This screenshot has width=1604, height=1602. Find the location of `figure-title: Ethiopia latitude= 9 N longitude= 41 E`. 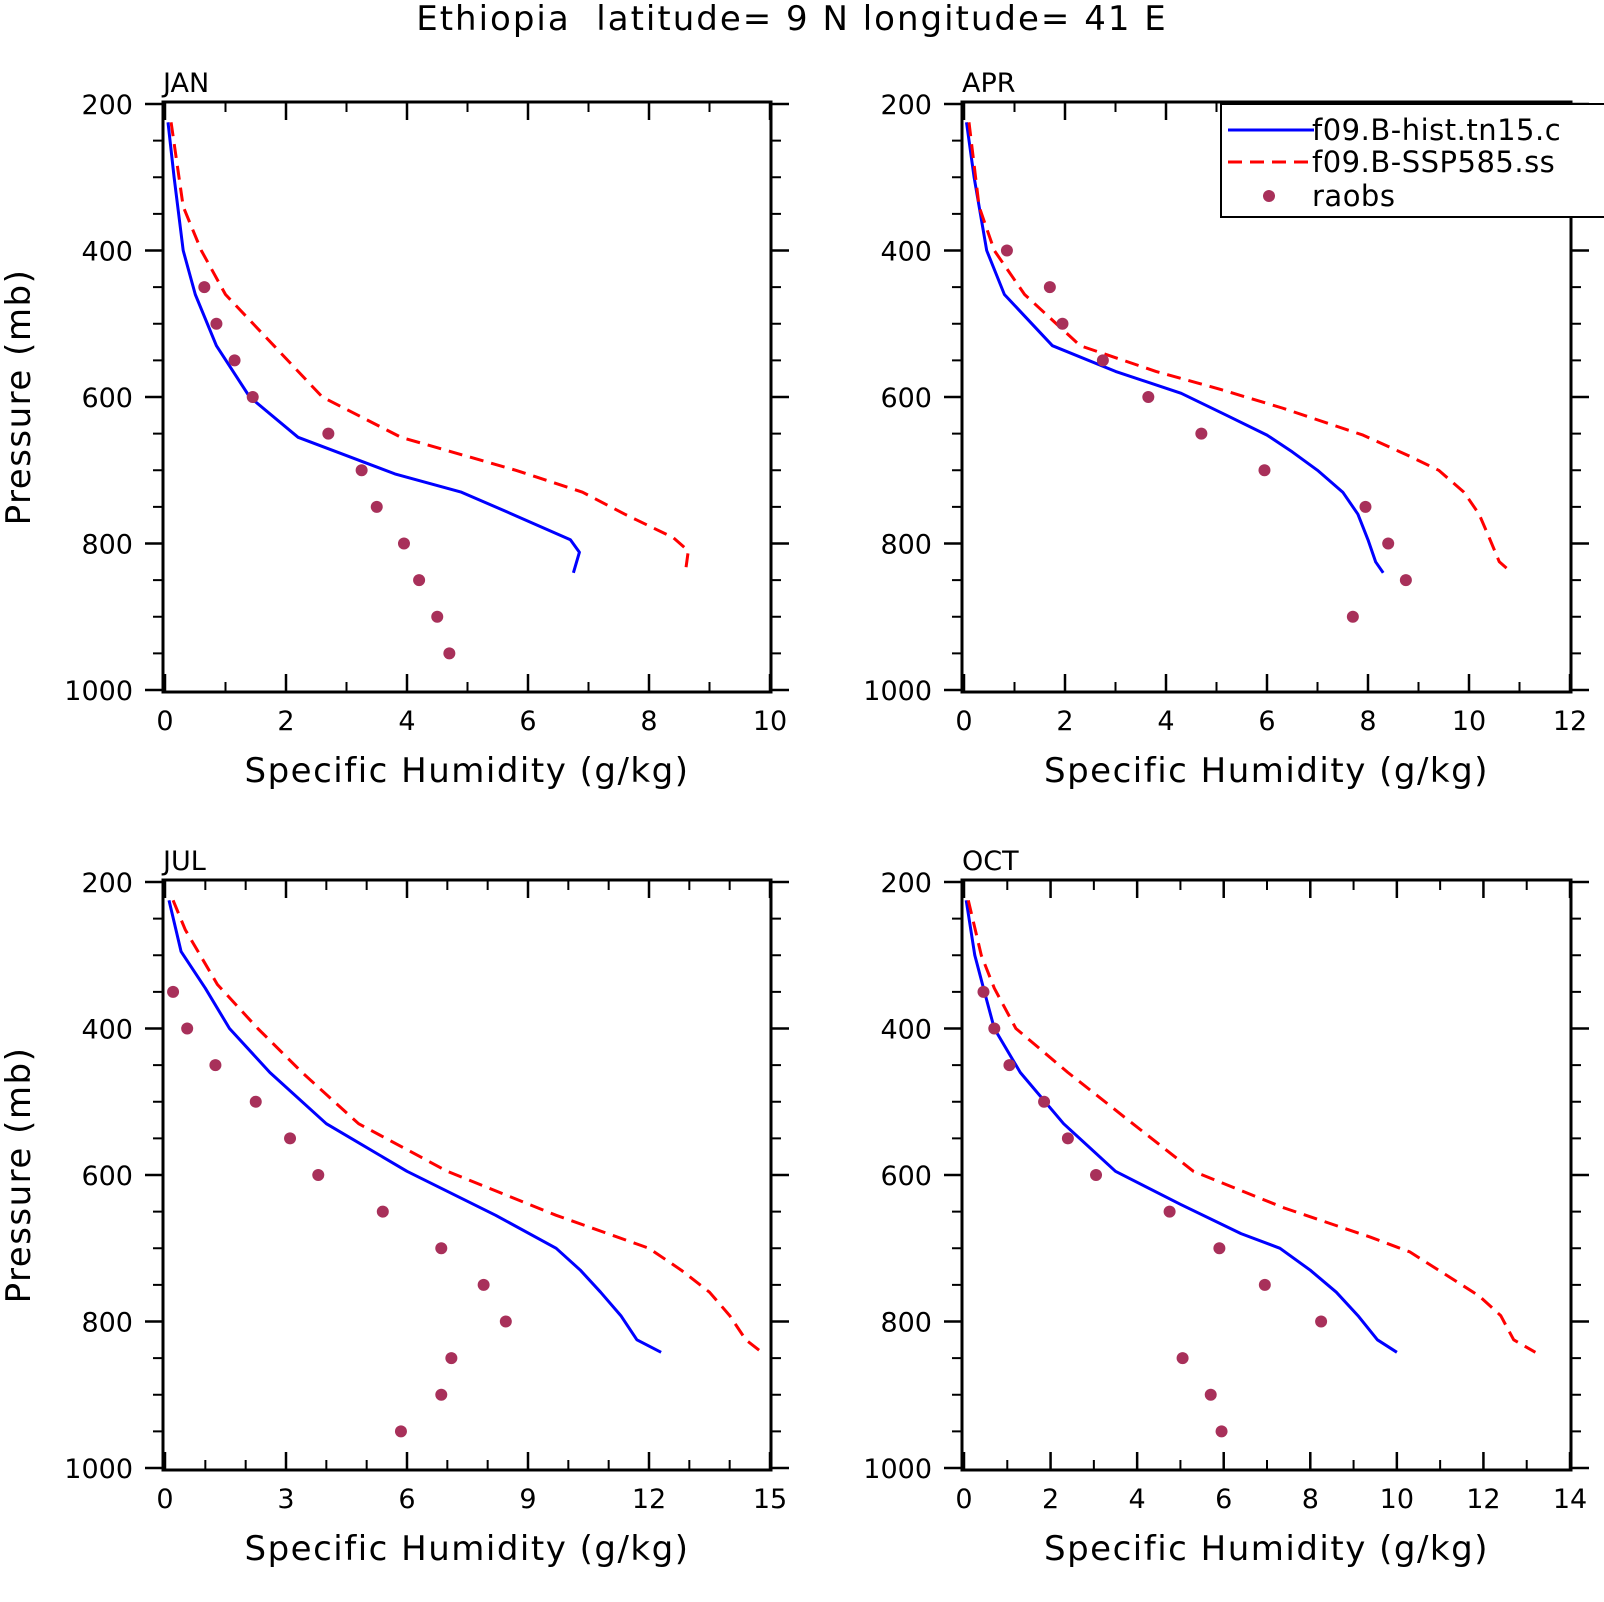

figure-title: Ethiopia latitude= 9 N longitude= 41 E is located at coordinates (792, 19).